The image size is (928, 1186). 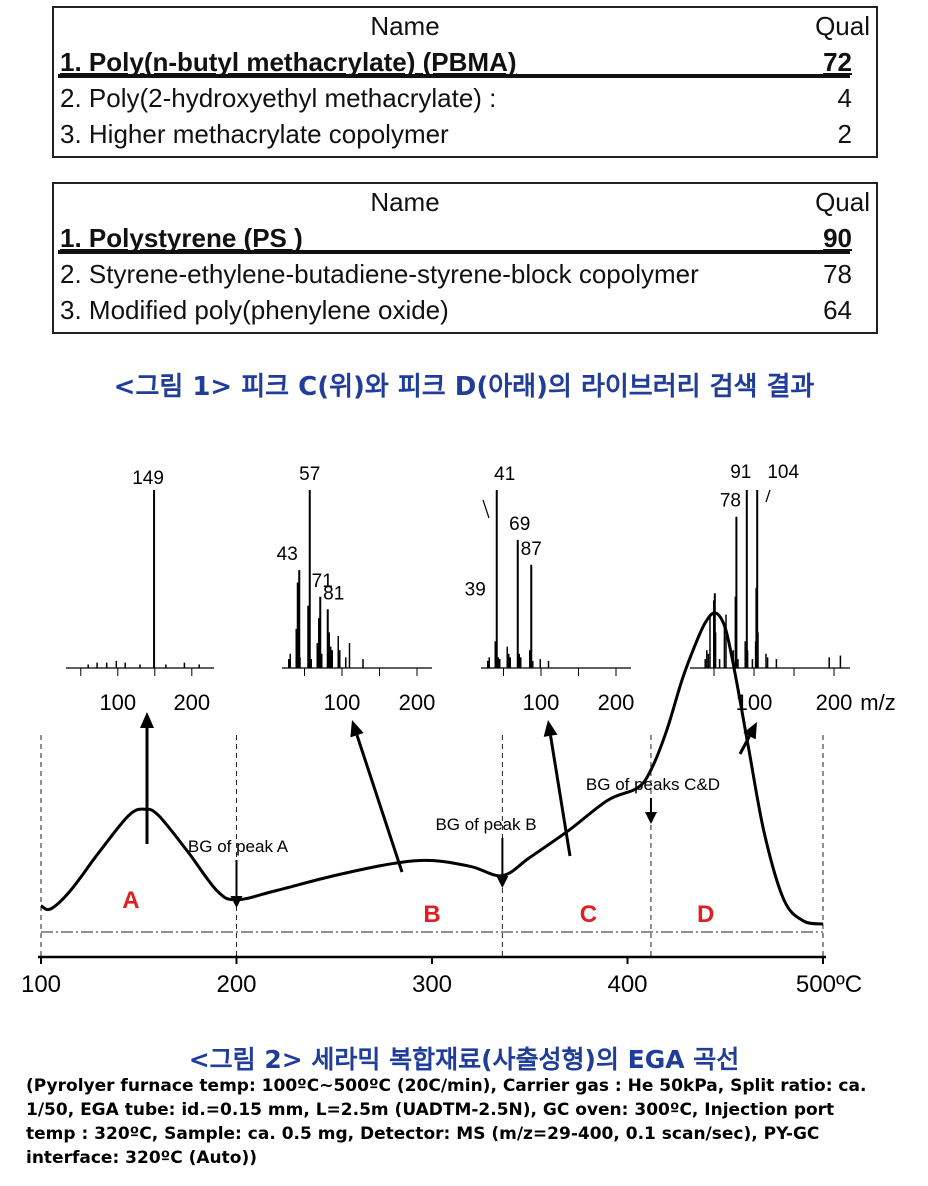 What do you see at coordinates (485, 824) in the screenshot?
I see `bg-annotation: BG of peak B` at bounding box center [485, 824].